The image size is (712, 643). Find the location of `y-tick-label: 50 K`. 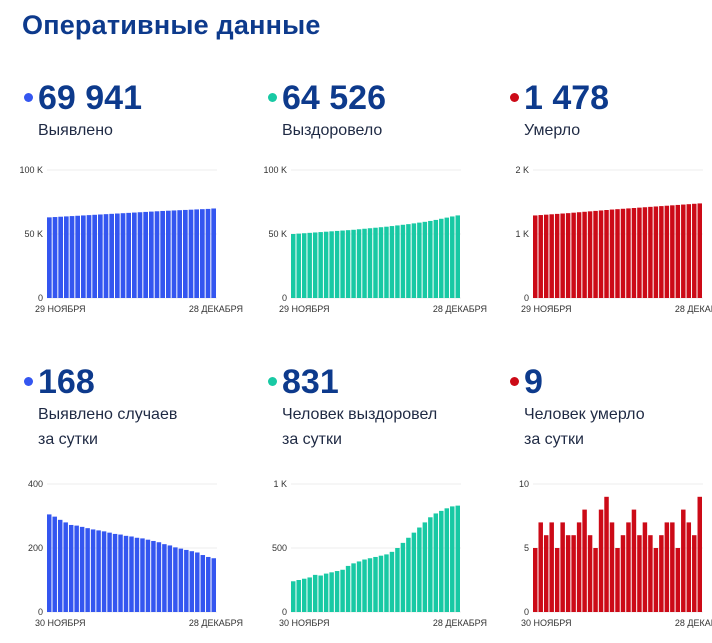

y-tick-label: 50 K is located at coordinates (277, 234).